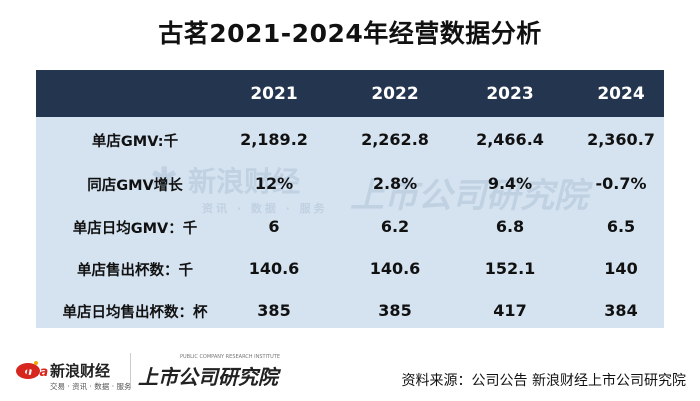  What do you see at coordinates (274, 226) in the screenshot?
I see `table-cell: 6` at bounding box center [274, 226].